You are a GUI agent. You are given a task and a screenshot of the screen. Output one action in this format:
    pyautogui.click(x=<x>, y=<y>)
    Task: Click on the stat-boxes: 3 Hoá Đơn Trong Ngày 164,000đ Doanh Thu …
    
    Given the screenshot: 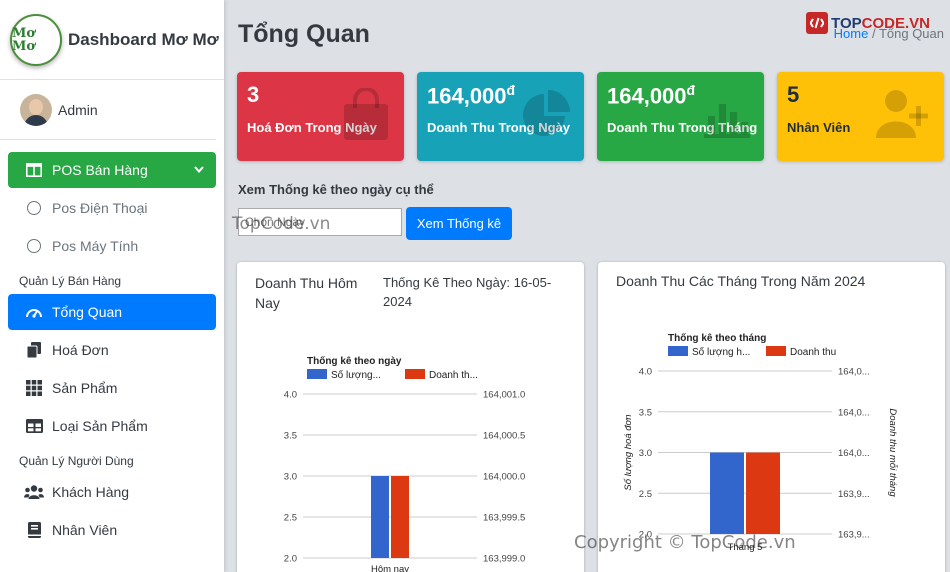 What is the action you would take?
    pyautogui.click(x=591, y=116)
    